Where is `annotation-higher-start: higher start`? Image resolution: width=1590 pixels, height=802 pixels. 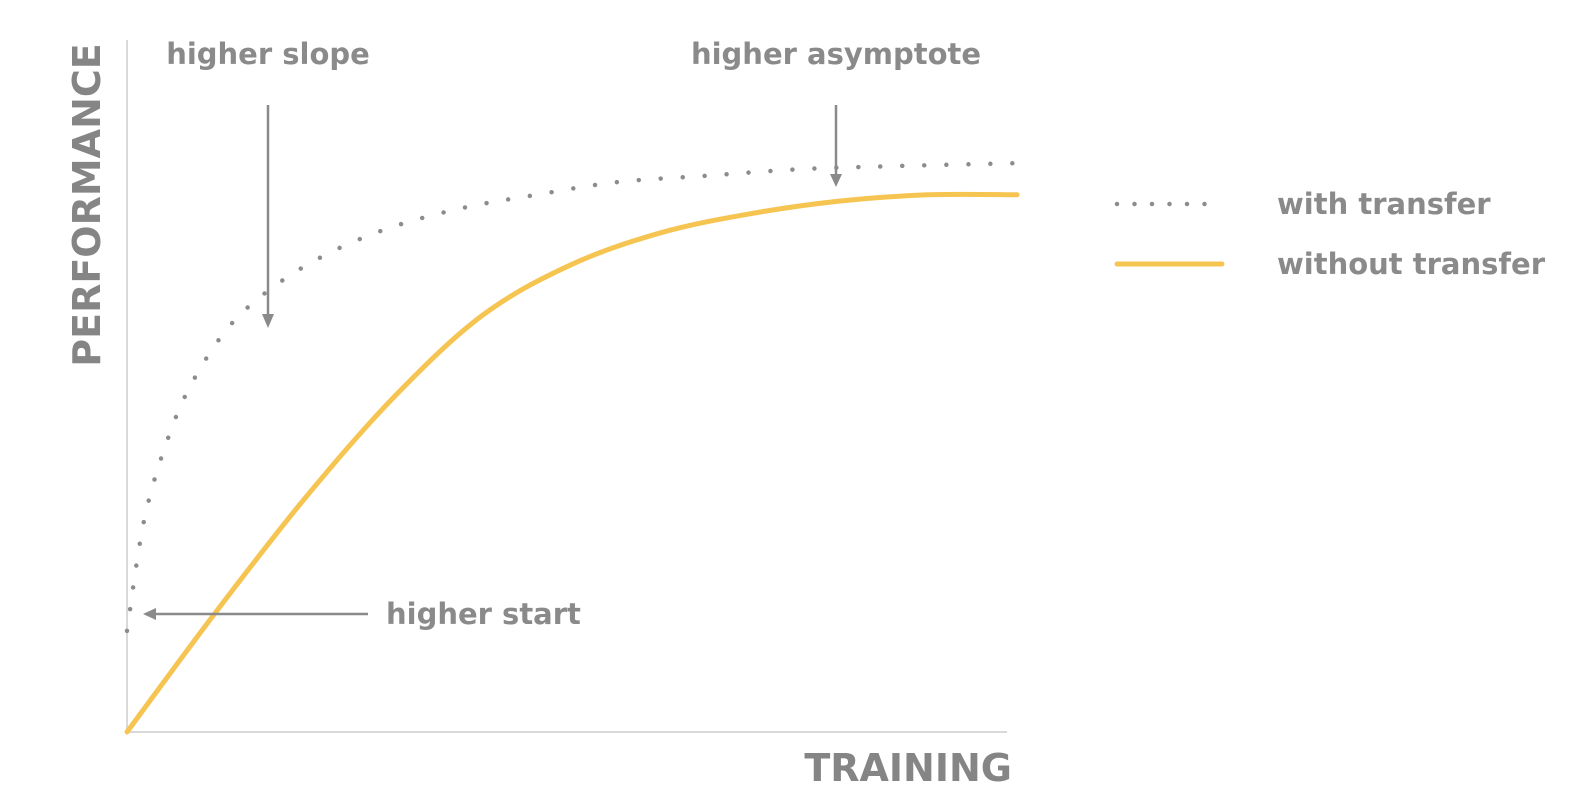 annotation-higher-start: higher start is located at coordinates (483, 614).